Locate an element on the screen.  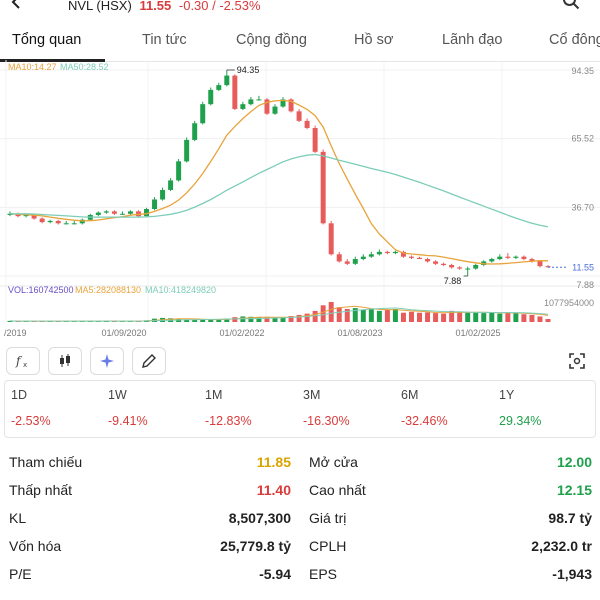
trade-value-label: Giá trị is located at coordinates (328, 518).